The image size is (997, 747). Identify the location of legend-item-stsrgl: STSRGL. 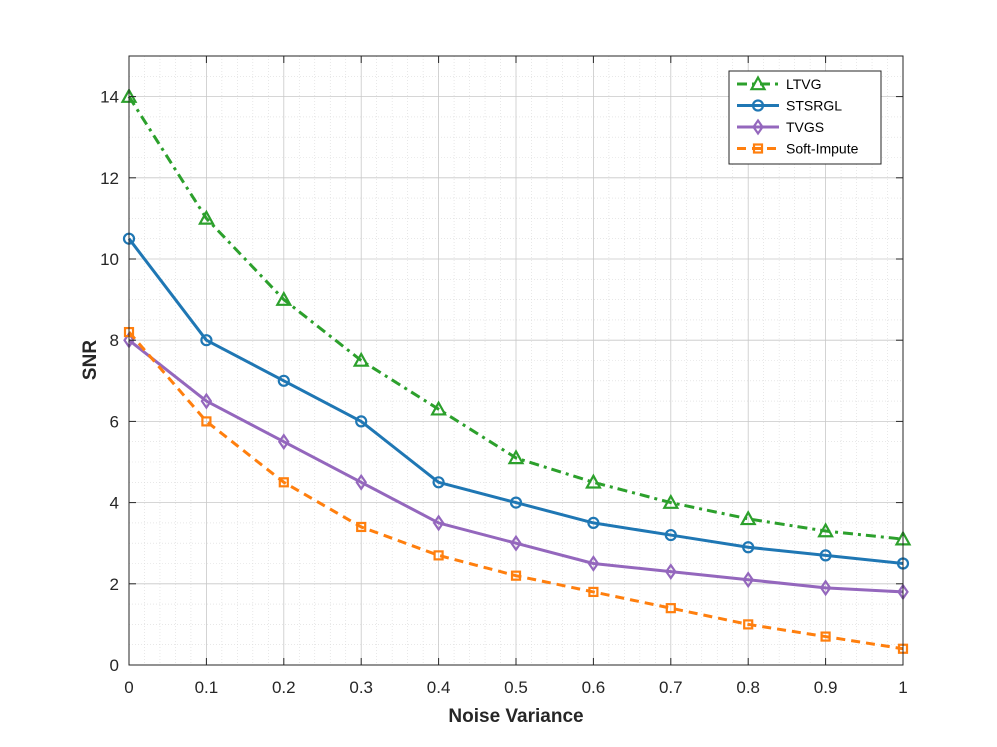
(789, 106).